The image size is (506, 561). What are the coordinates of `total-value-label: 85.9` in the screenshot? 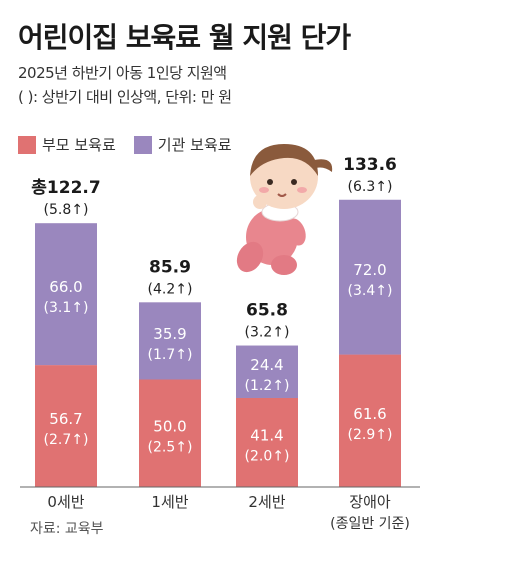 It's located at (170, 267).